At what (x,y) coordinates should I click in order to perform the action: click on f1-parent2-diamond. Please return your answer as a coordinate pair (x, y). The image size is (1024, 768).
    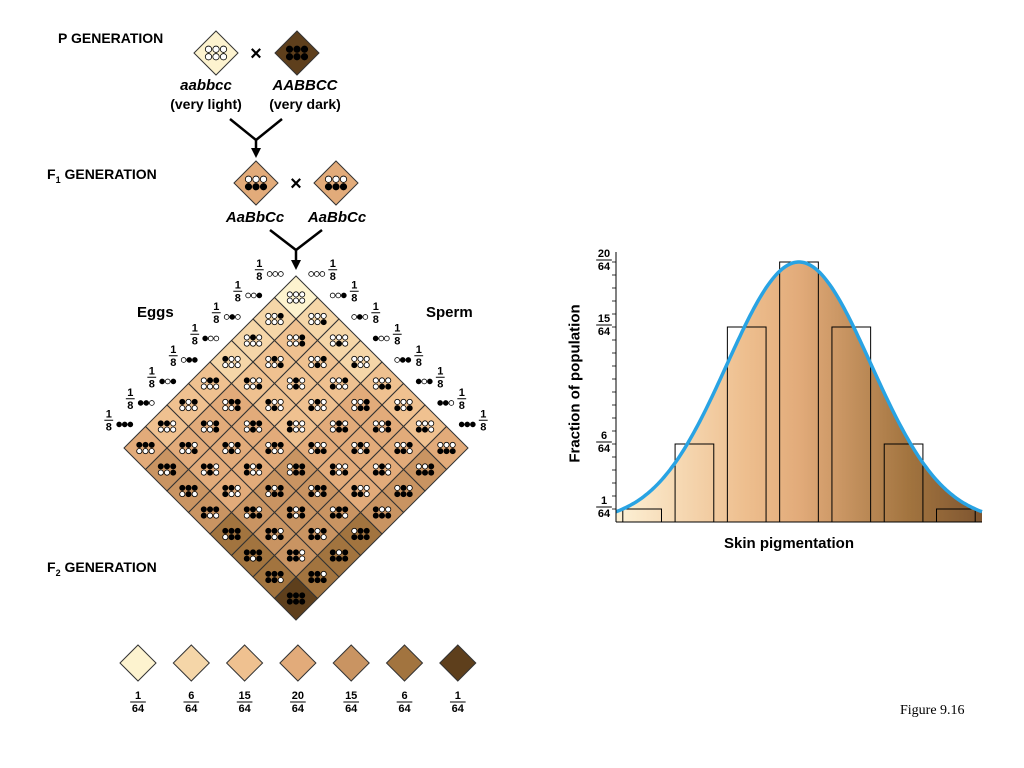
    Looking at the image, I should click on (336, 183).